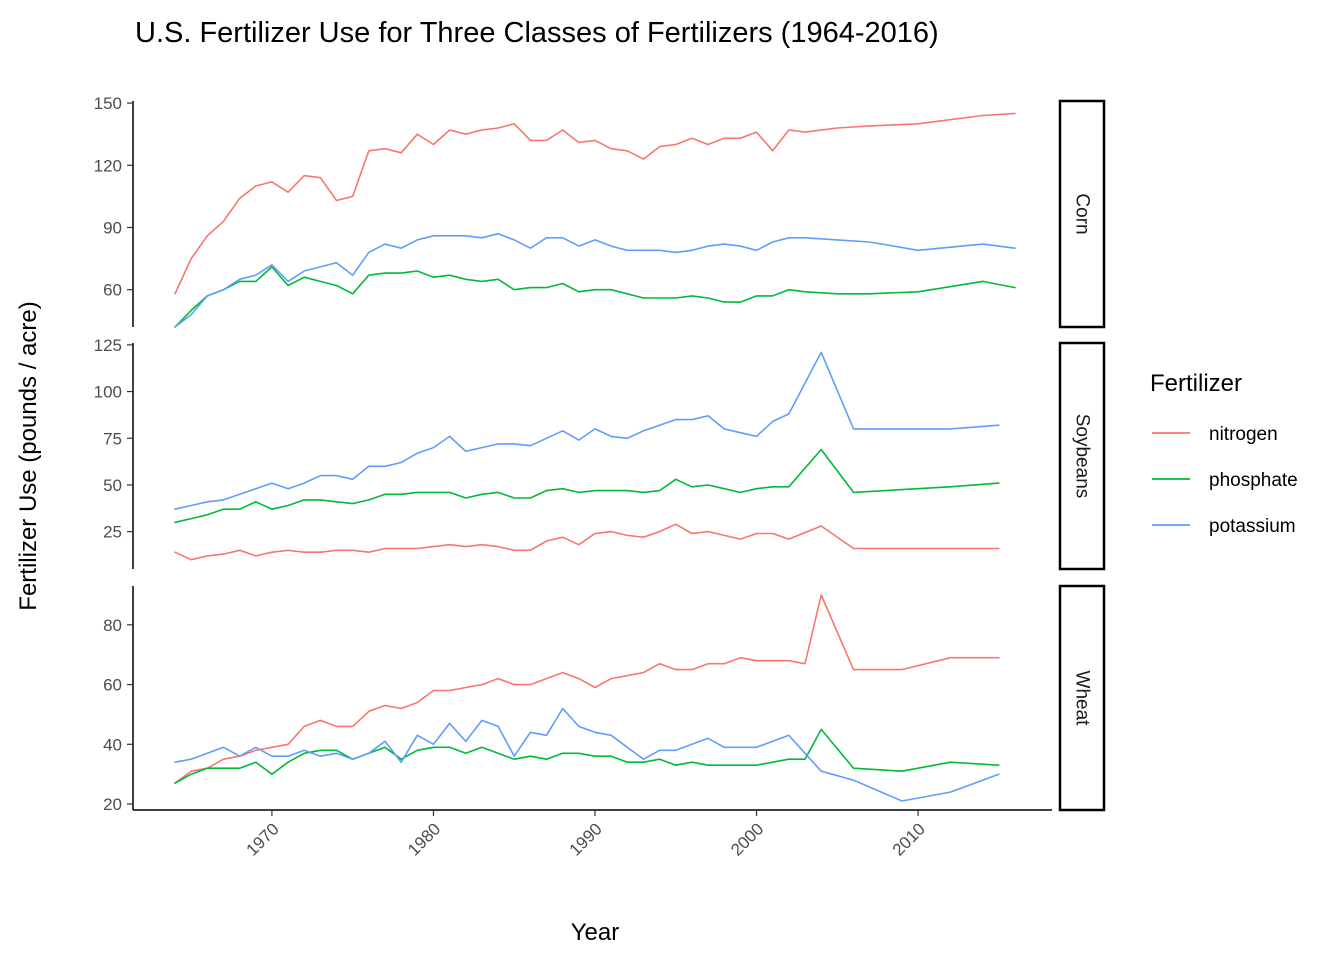 This screenshot has height=960, width=1344. Describe the element at coordinates (112, 227) in the screenshot. I see `y-tick-label-corn: 90` at that location.